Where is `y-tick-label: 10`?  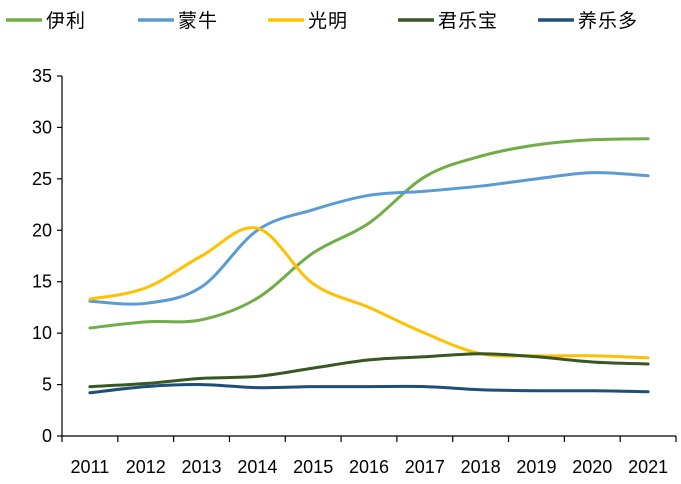
y-tick-label: 10 is located at coordinates (42, 333).